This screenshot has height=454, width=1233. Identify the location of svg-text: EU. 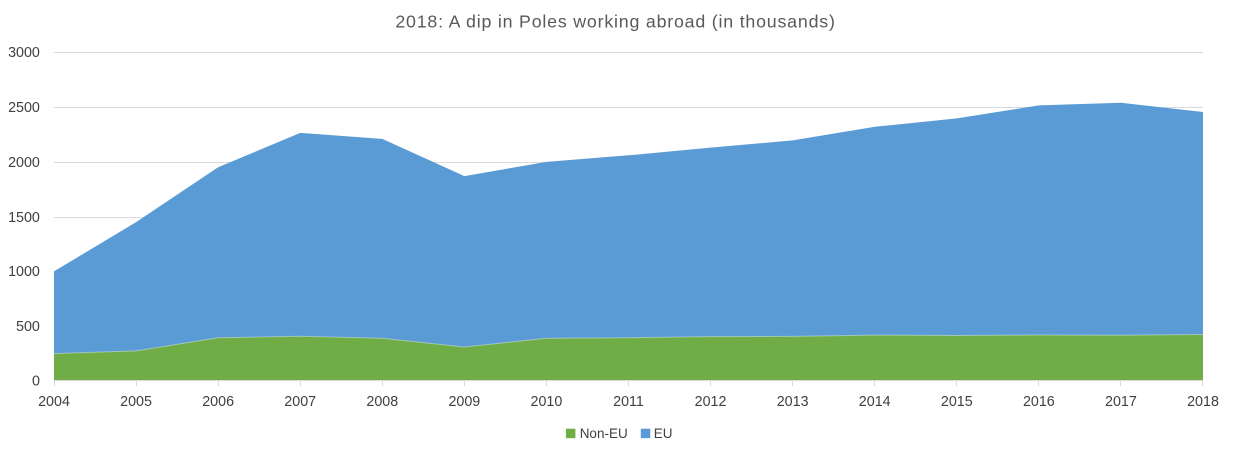
(663, 433).